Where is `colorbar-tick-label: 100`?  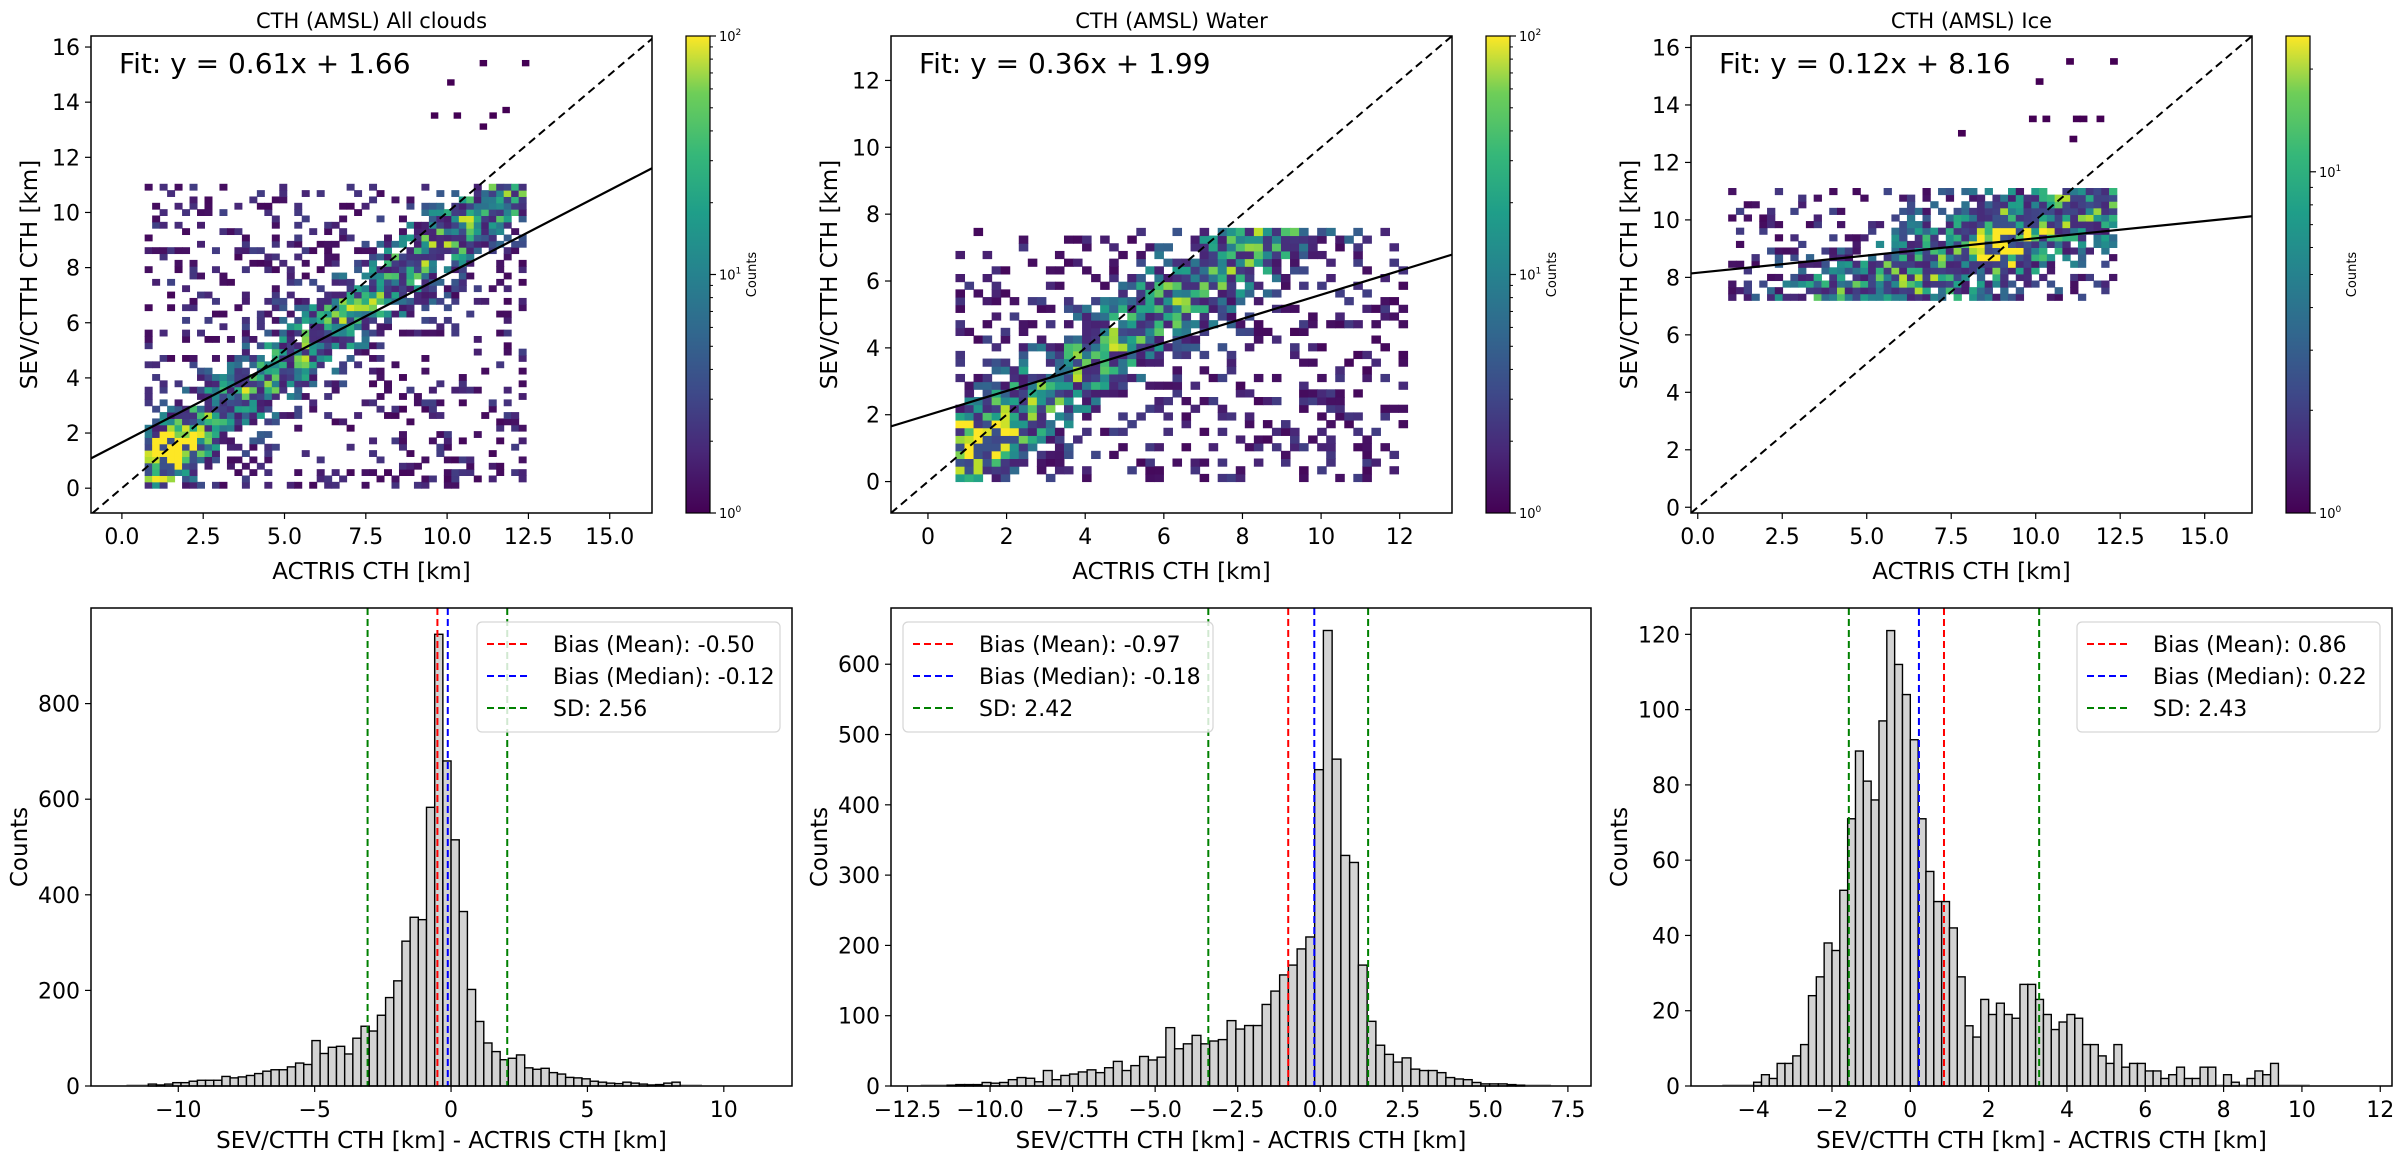 colorbar-tick-label: 100 is located at coordinates (2330, 513).